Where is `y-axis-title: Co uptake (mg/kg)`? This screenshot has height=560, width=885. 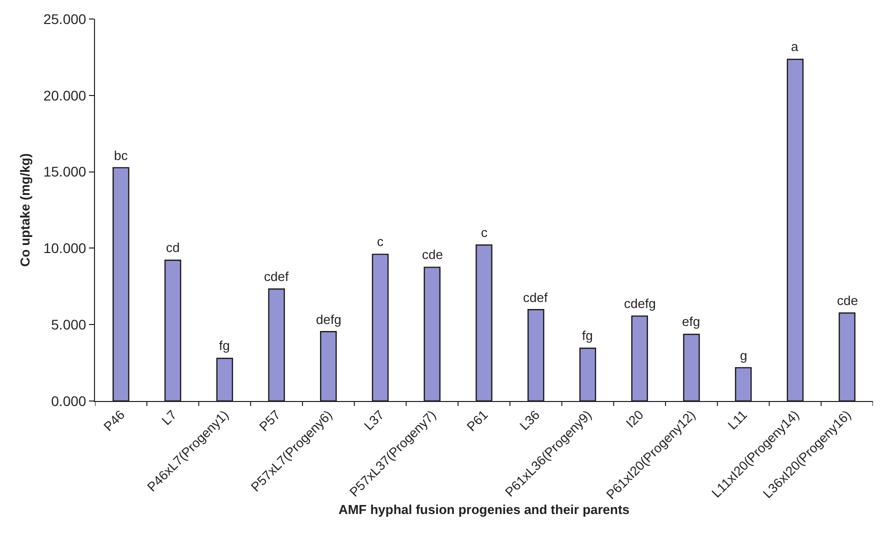 y-axis-title: Co uptake (mg/kg) is located at coordinates (24, 210).